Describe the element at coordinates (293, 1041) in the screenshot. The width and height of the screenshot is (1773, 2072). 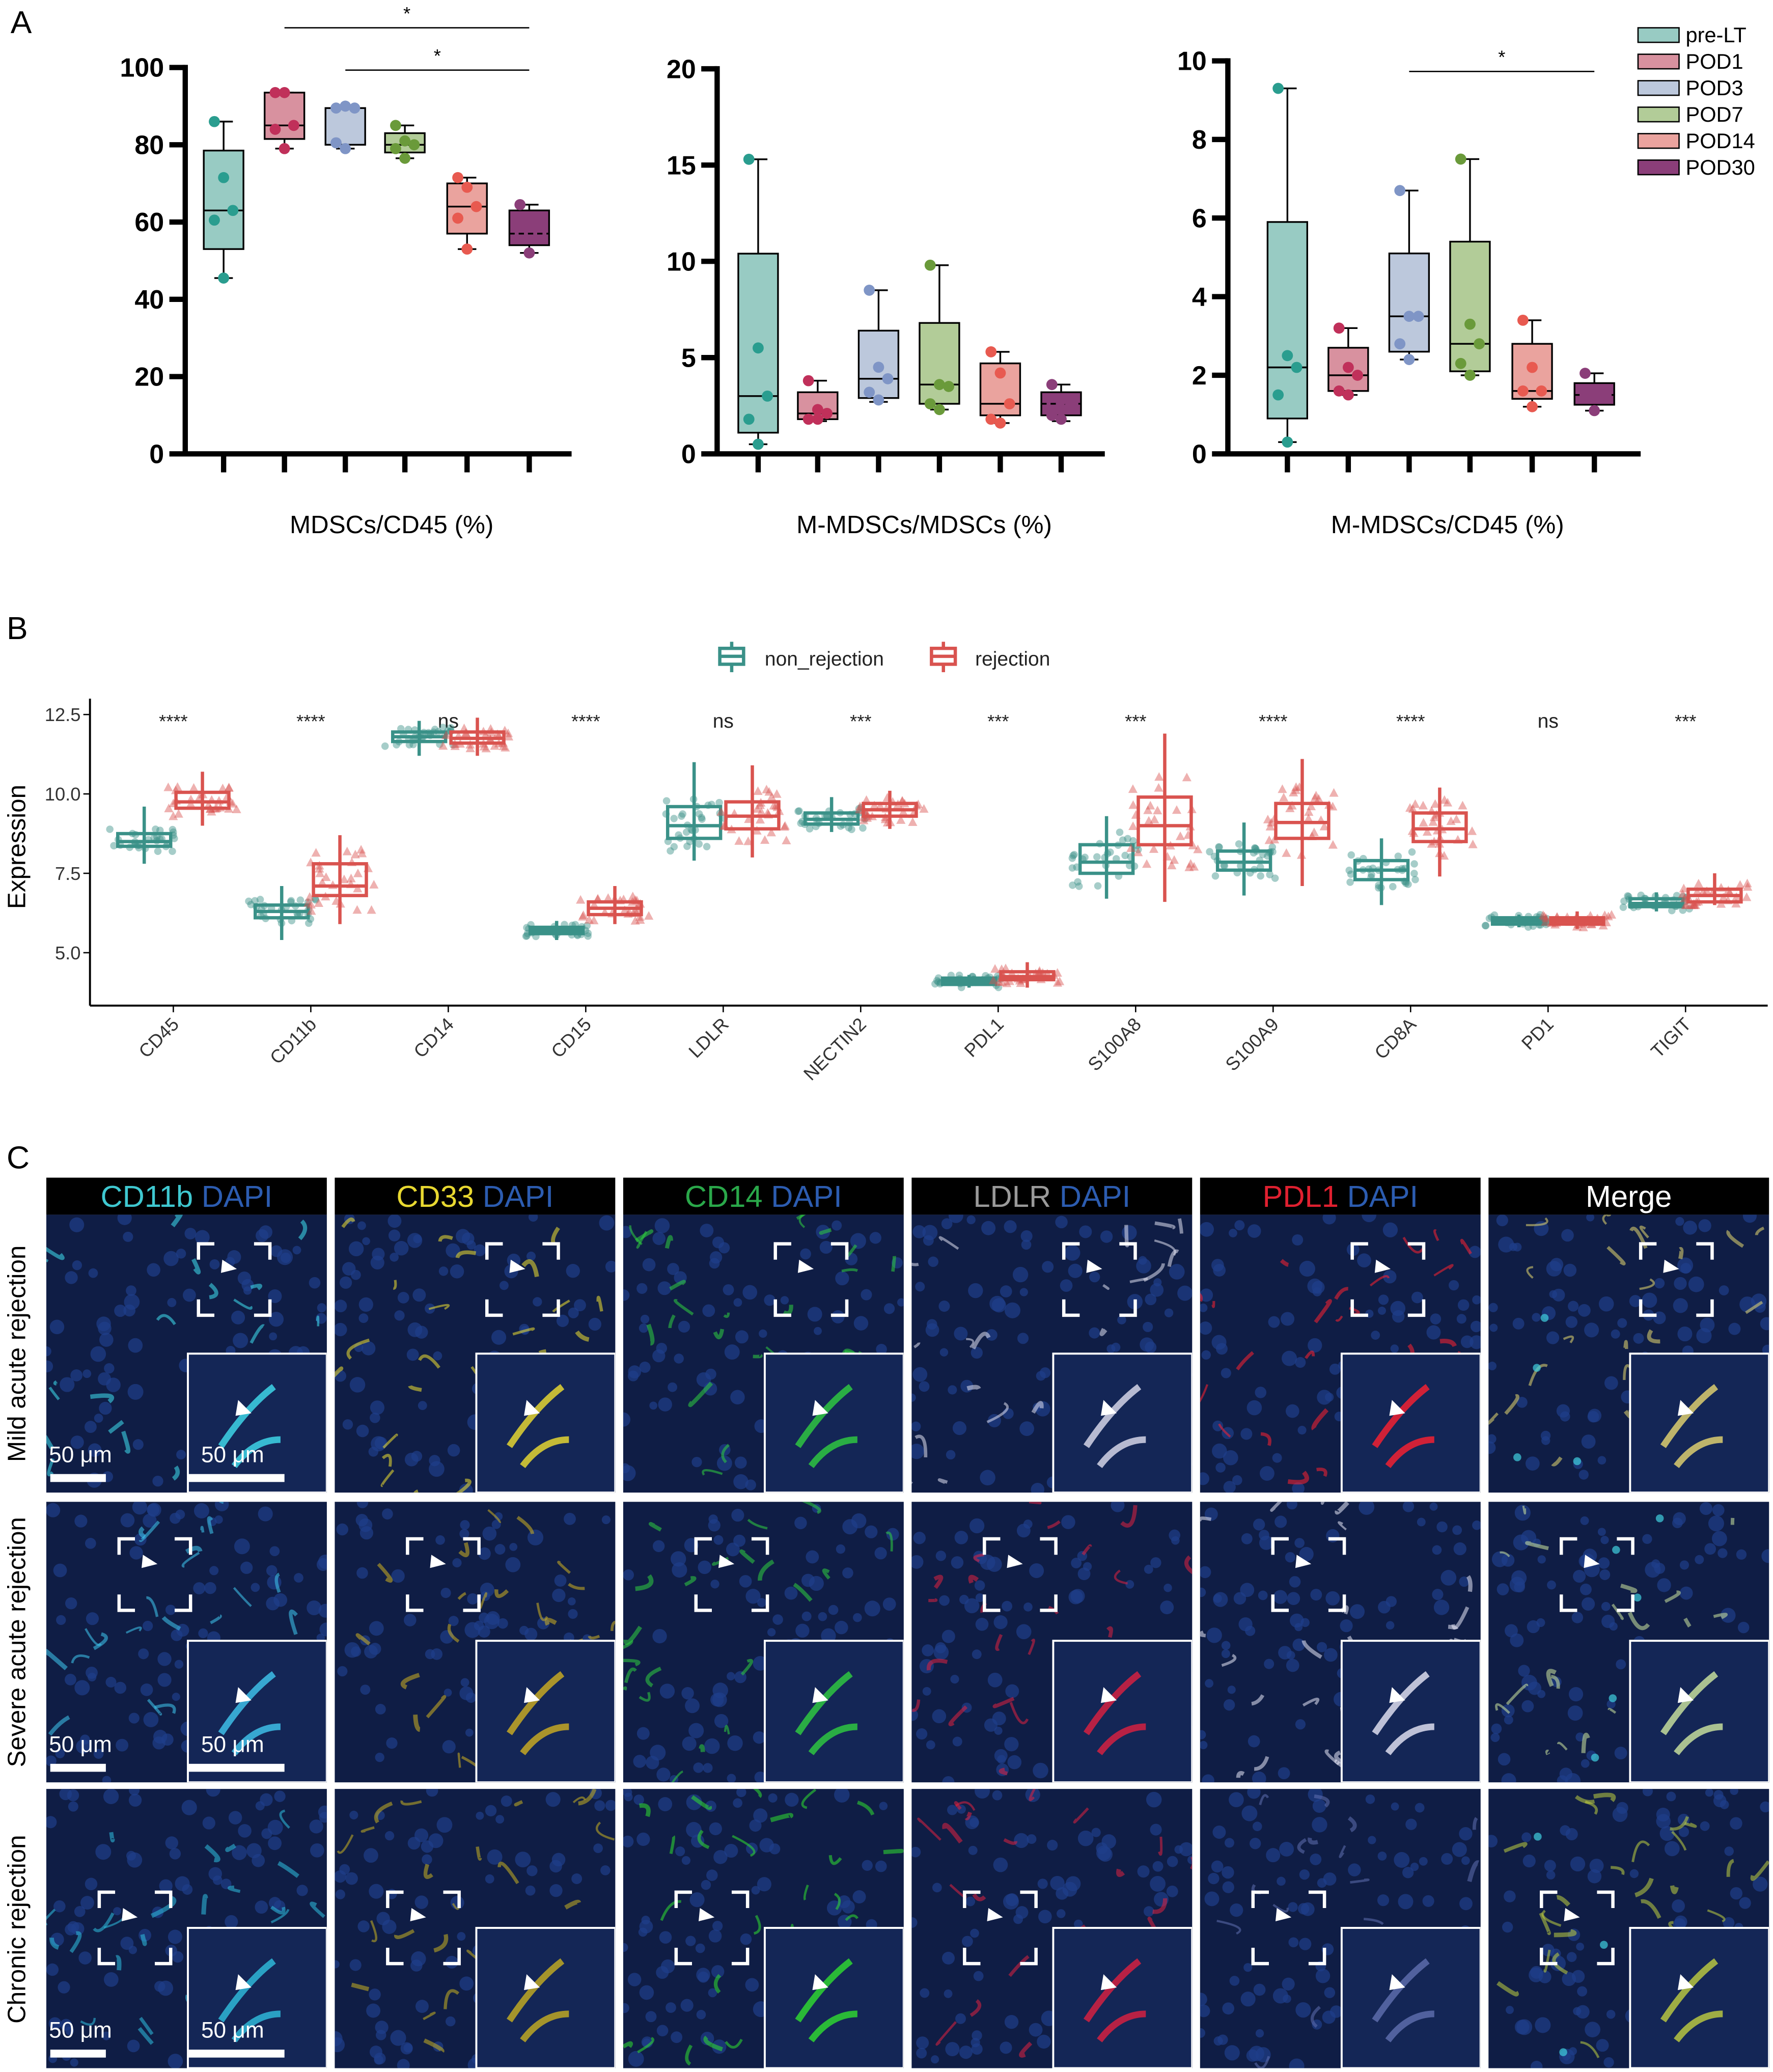
I see `x-tick-label: CD11b` at that location.